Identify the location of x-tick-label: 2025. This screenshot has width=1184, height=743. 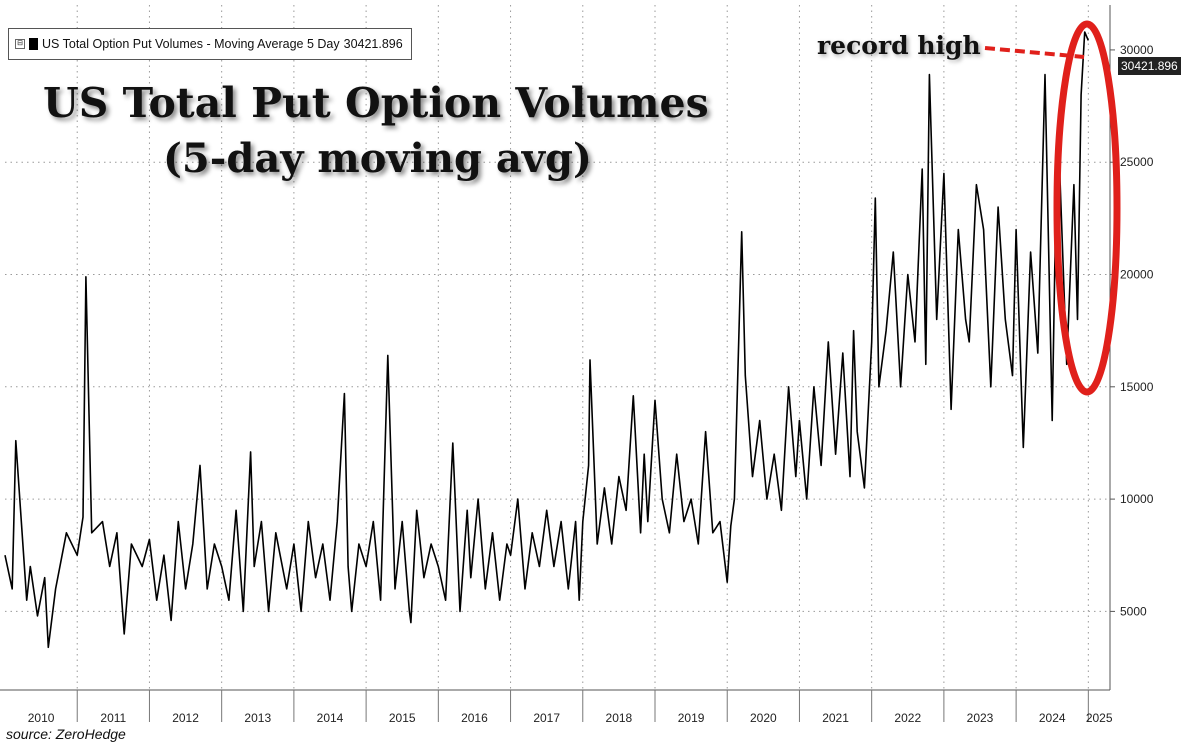
(1099, 718).